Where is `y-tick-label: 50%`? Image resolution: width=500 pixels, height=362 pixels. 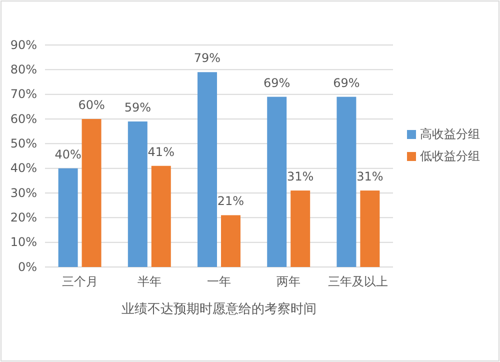 y-tick-label: 50% is located at coordinates (23, 143).